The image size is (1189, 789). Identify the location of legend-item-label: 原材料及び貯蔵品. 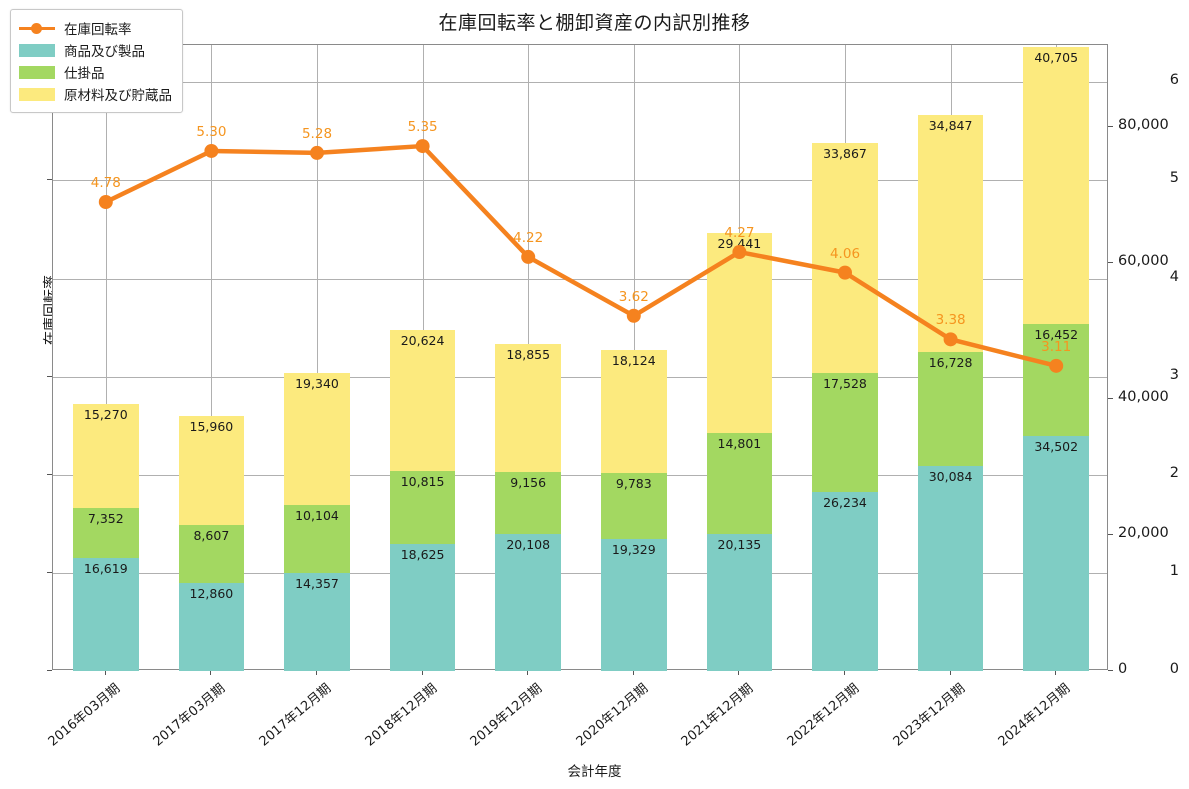
(118, 96).